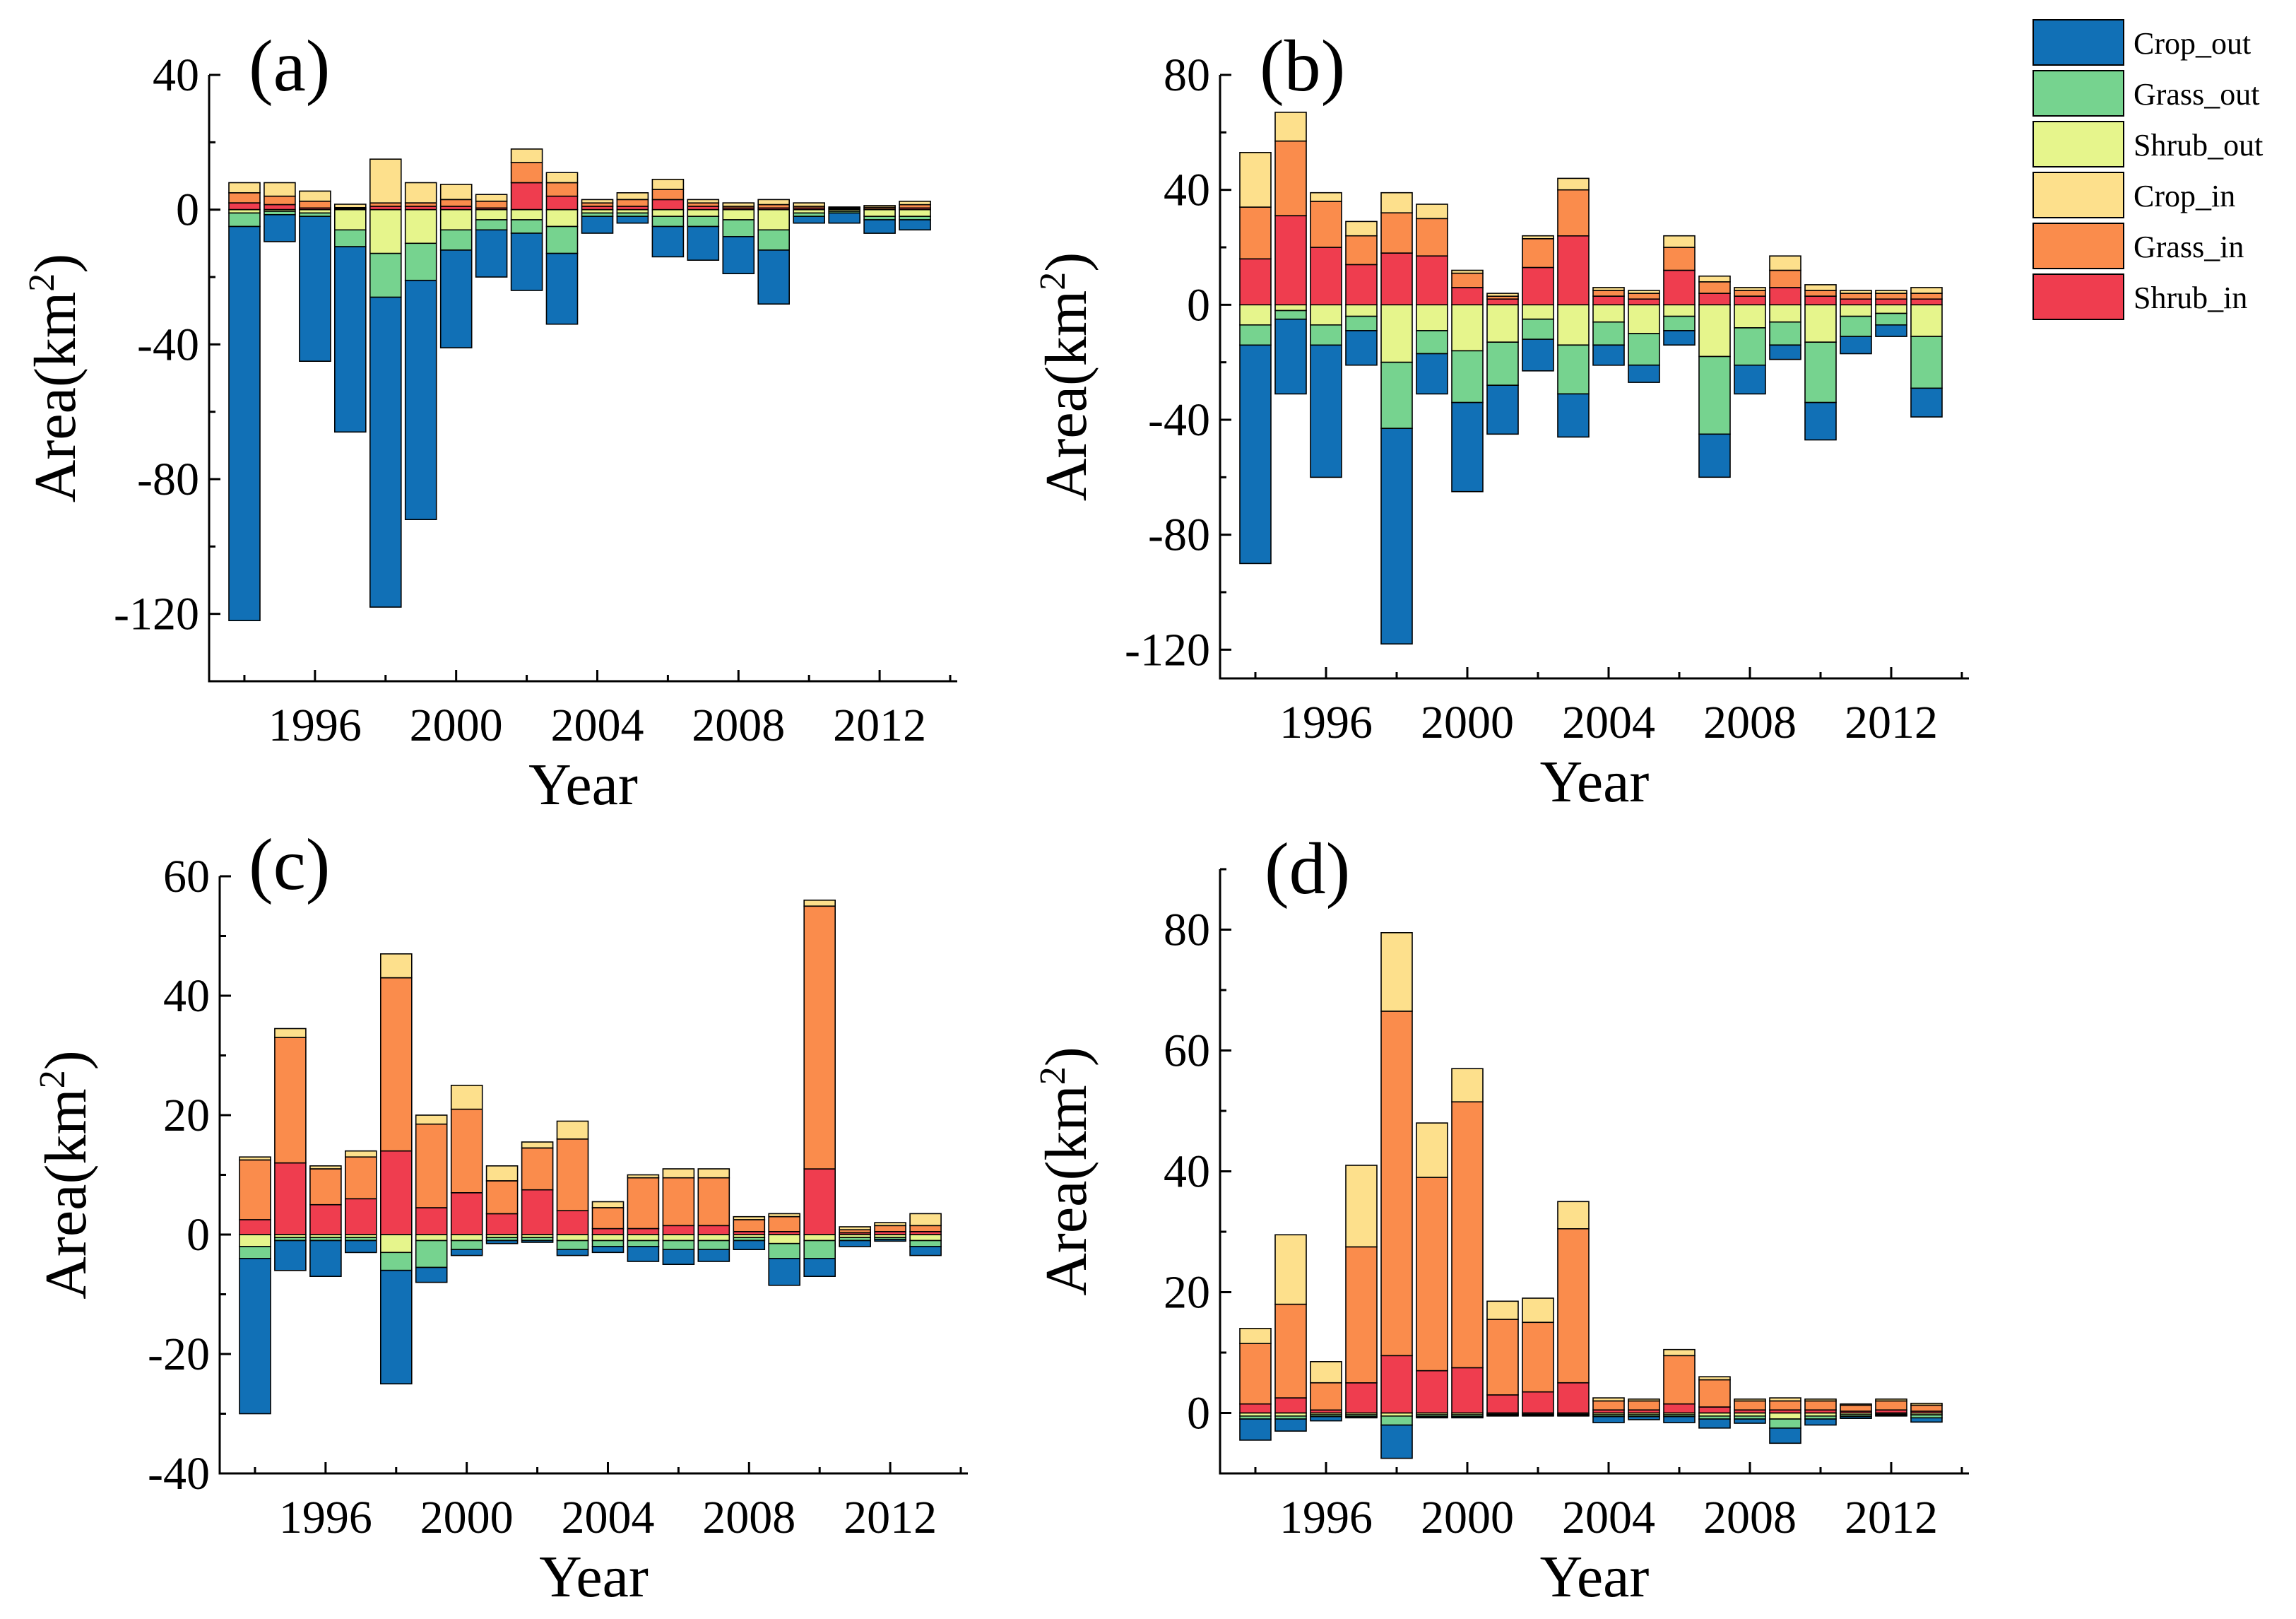 The image size is (2296, 1619). What do you see at coordinates (1750, 346) in the screenshot?
I see `bar-grass_out-2008` at bounding box center [1750, 346].